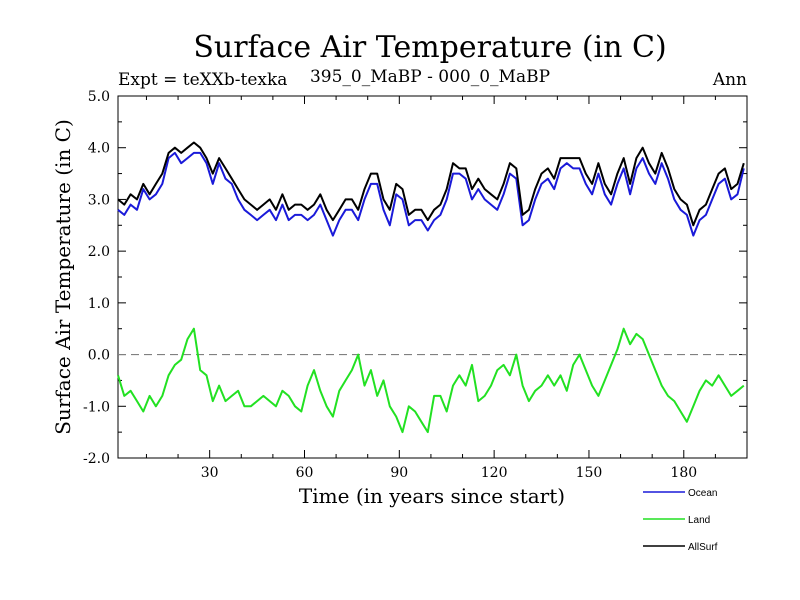  What do you see at coordinates (430, 77) in the screenshot?
I see `period-label: 395_0_MaBP - 000_0_MaBP` at bounding box center [430, 77].